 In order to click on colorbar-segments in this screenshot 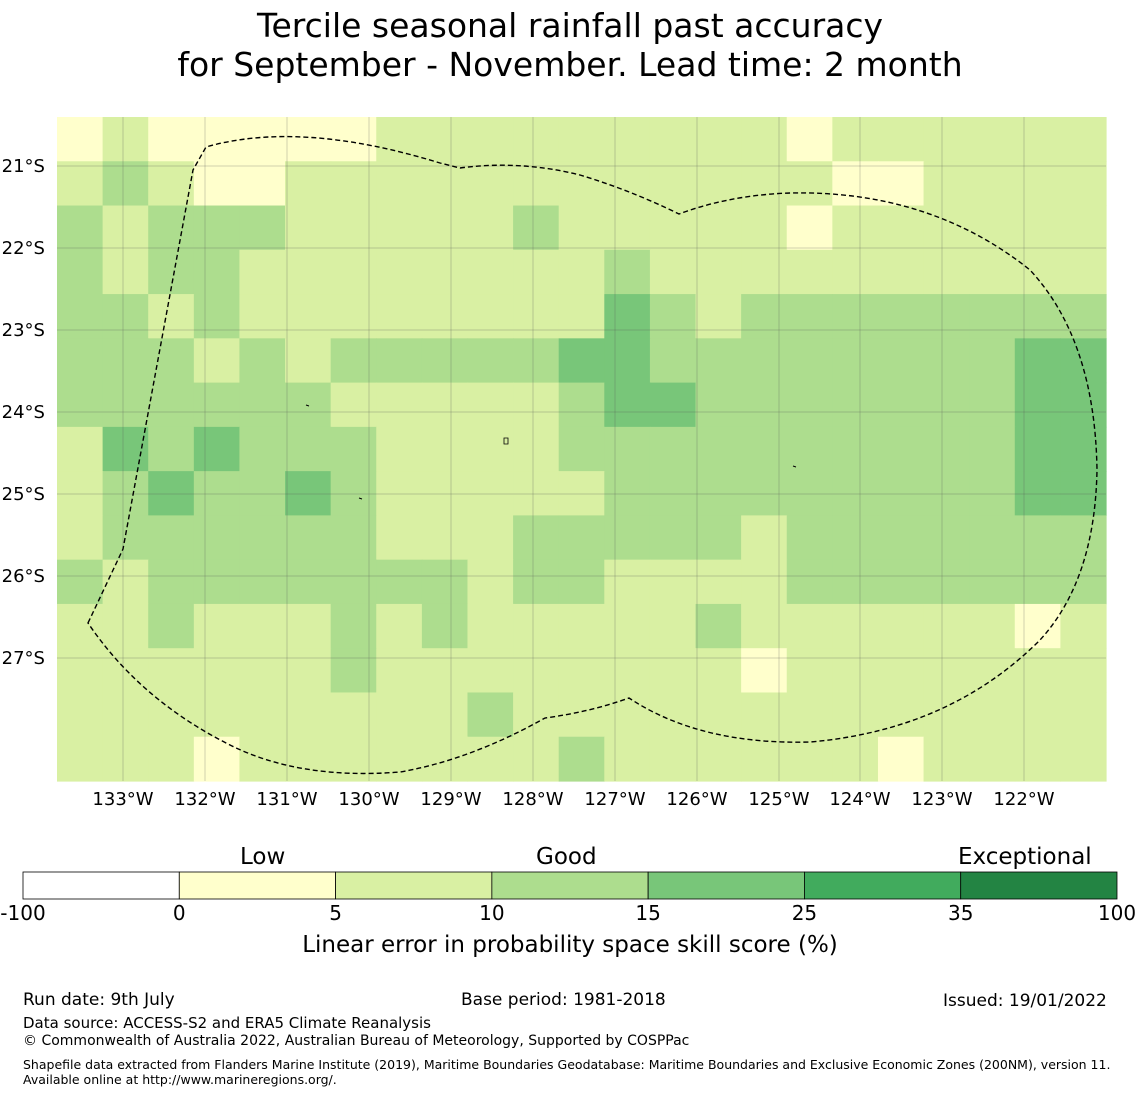, I will do `click(570, 885)`.